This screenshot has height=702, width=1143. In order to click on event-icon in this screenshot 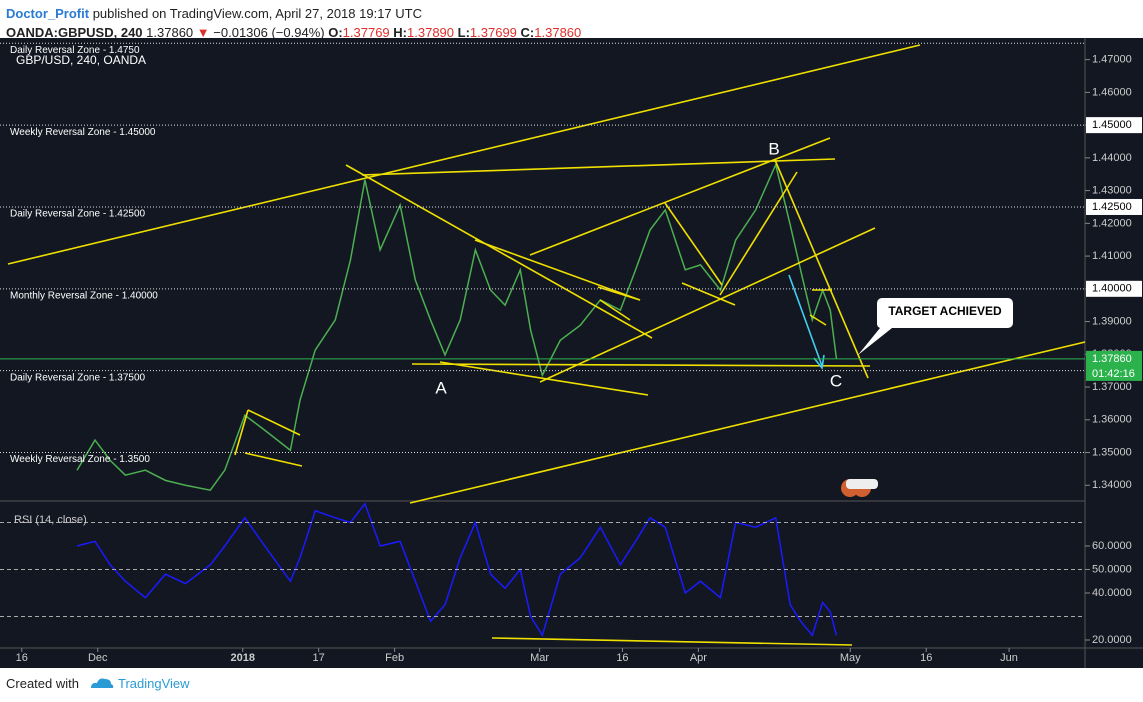, I will do `click(859, 488)`.